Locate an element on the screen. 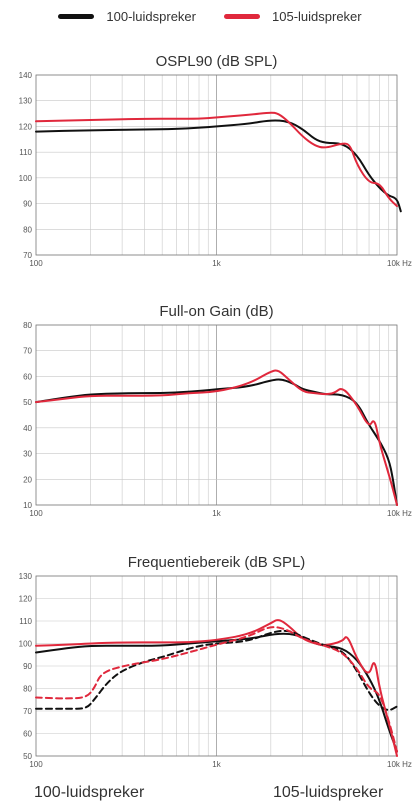 Image resolution: width=420 pixels, height=812 pixels. legend-item-100: 100-luidspreker is located at coordinates (127, 16).